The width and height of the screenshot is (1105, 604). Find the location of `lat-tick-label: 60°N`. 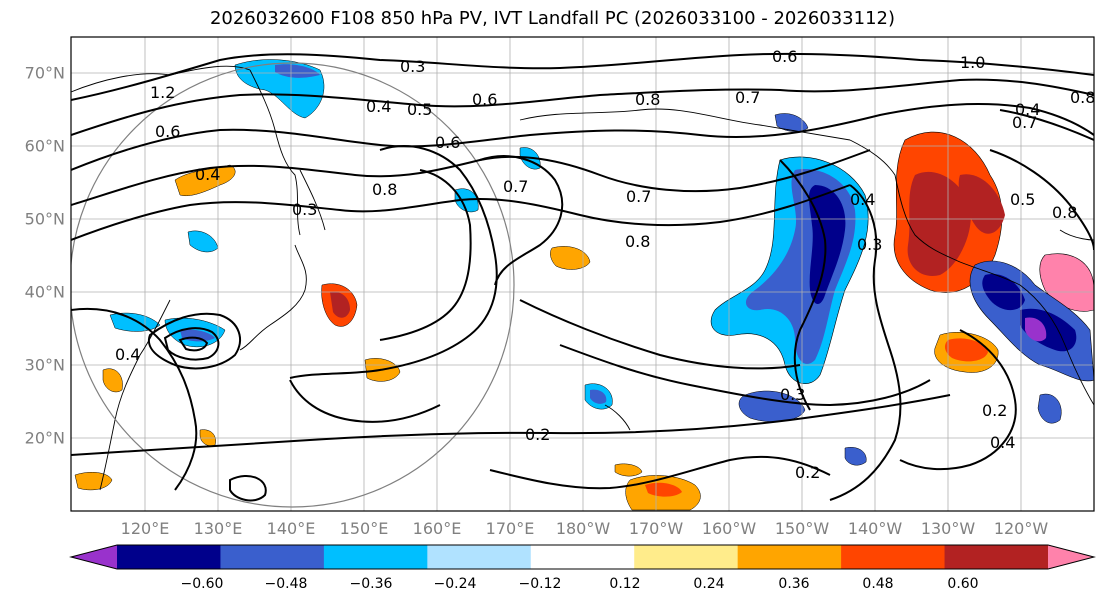

lat-tick-label: 60°N is located at coordinates (44, 146).